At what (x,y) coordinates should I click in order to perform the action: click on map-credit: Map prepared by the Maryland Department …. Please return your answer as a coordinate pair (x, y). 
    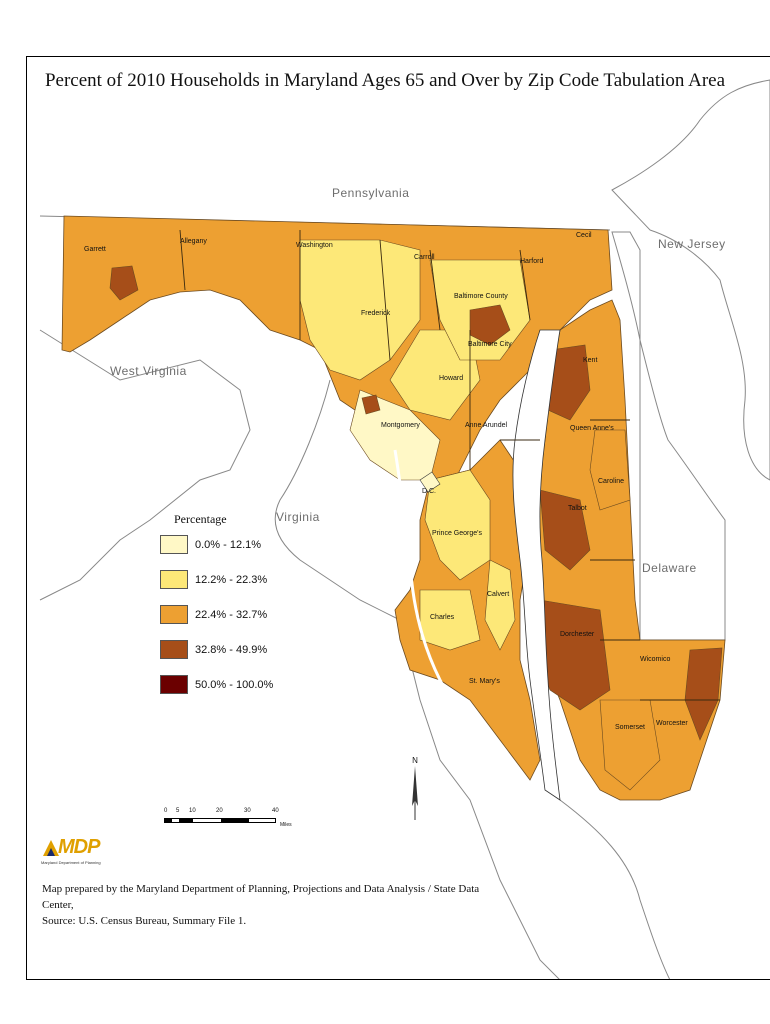
    Looking at the image, I should click on (272, 905).